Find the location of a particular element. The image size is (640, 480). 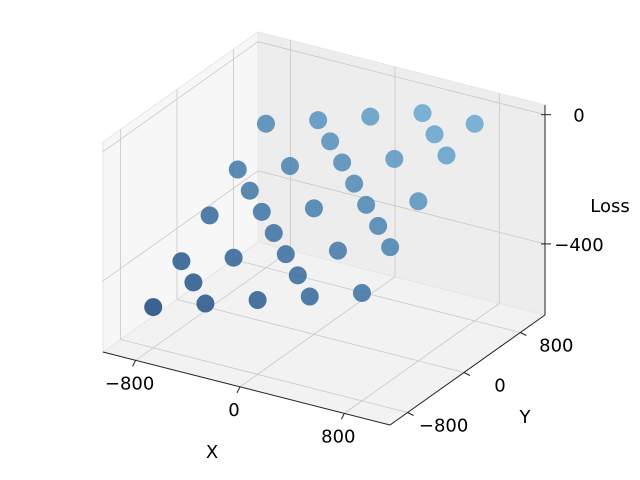

y-axis is located at coordinates (467, 370).